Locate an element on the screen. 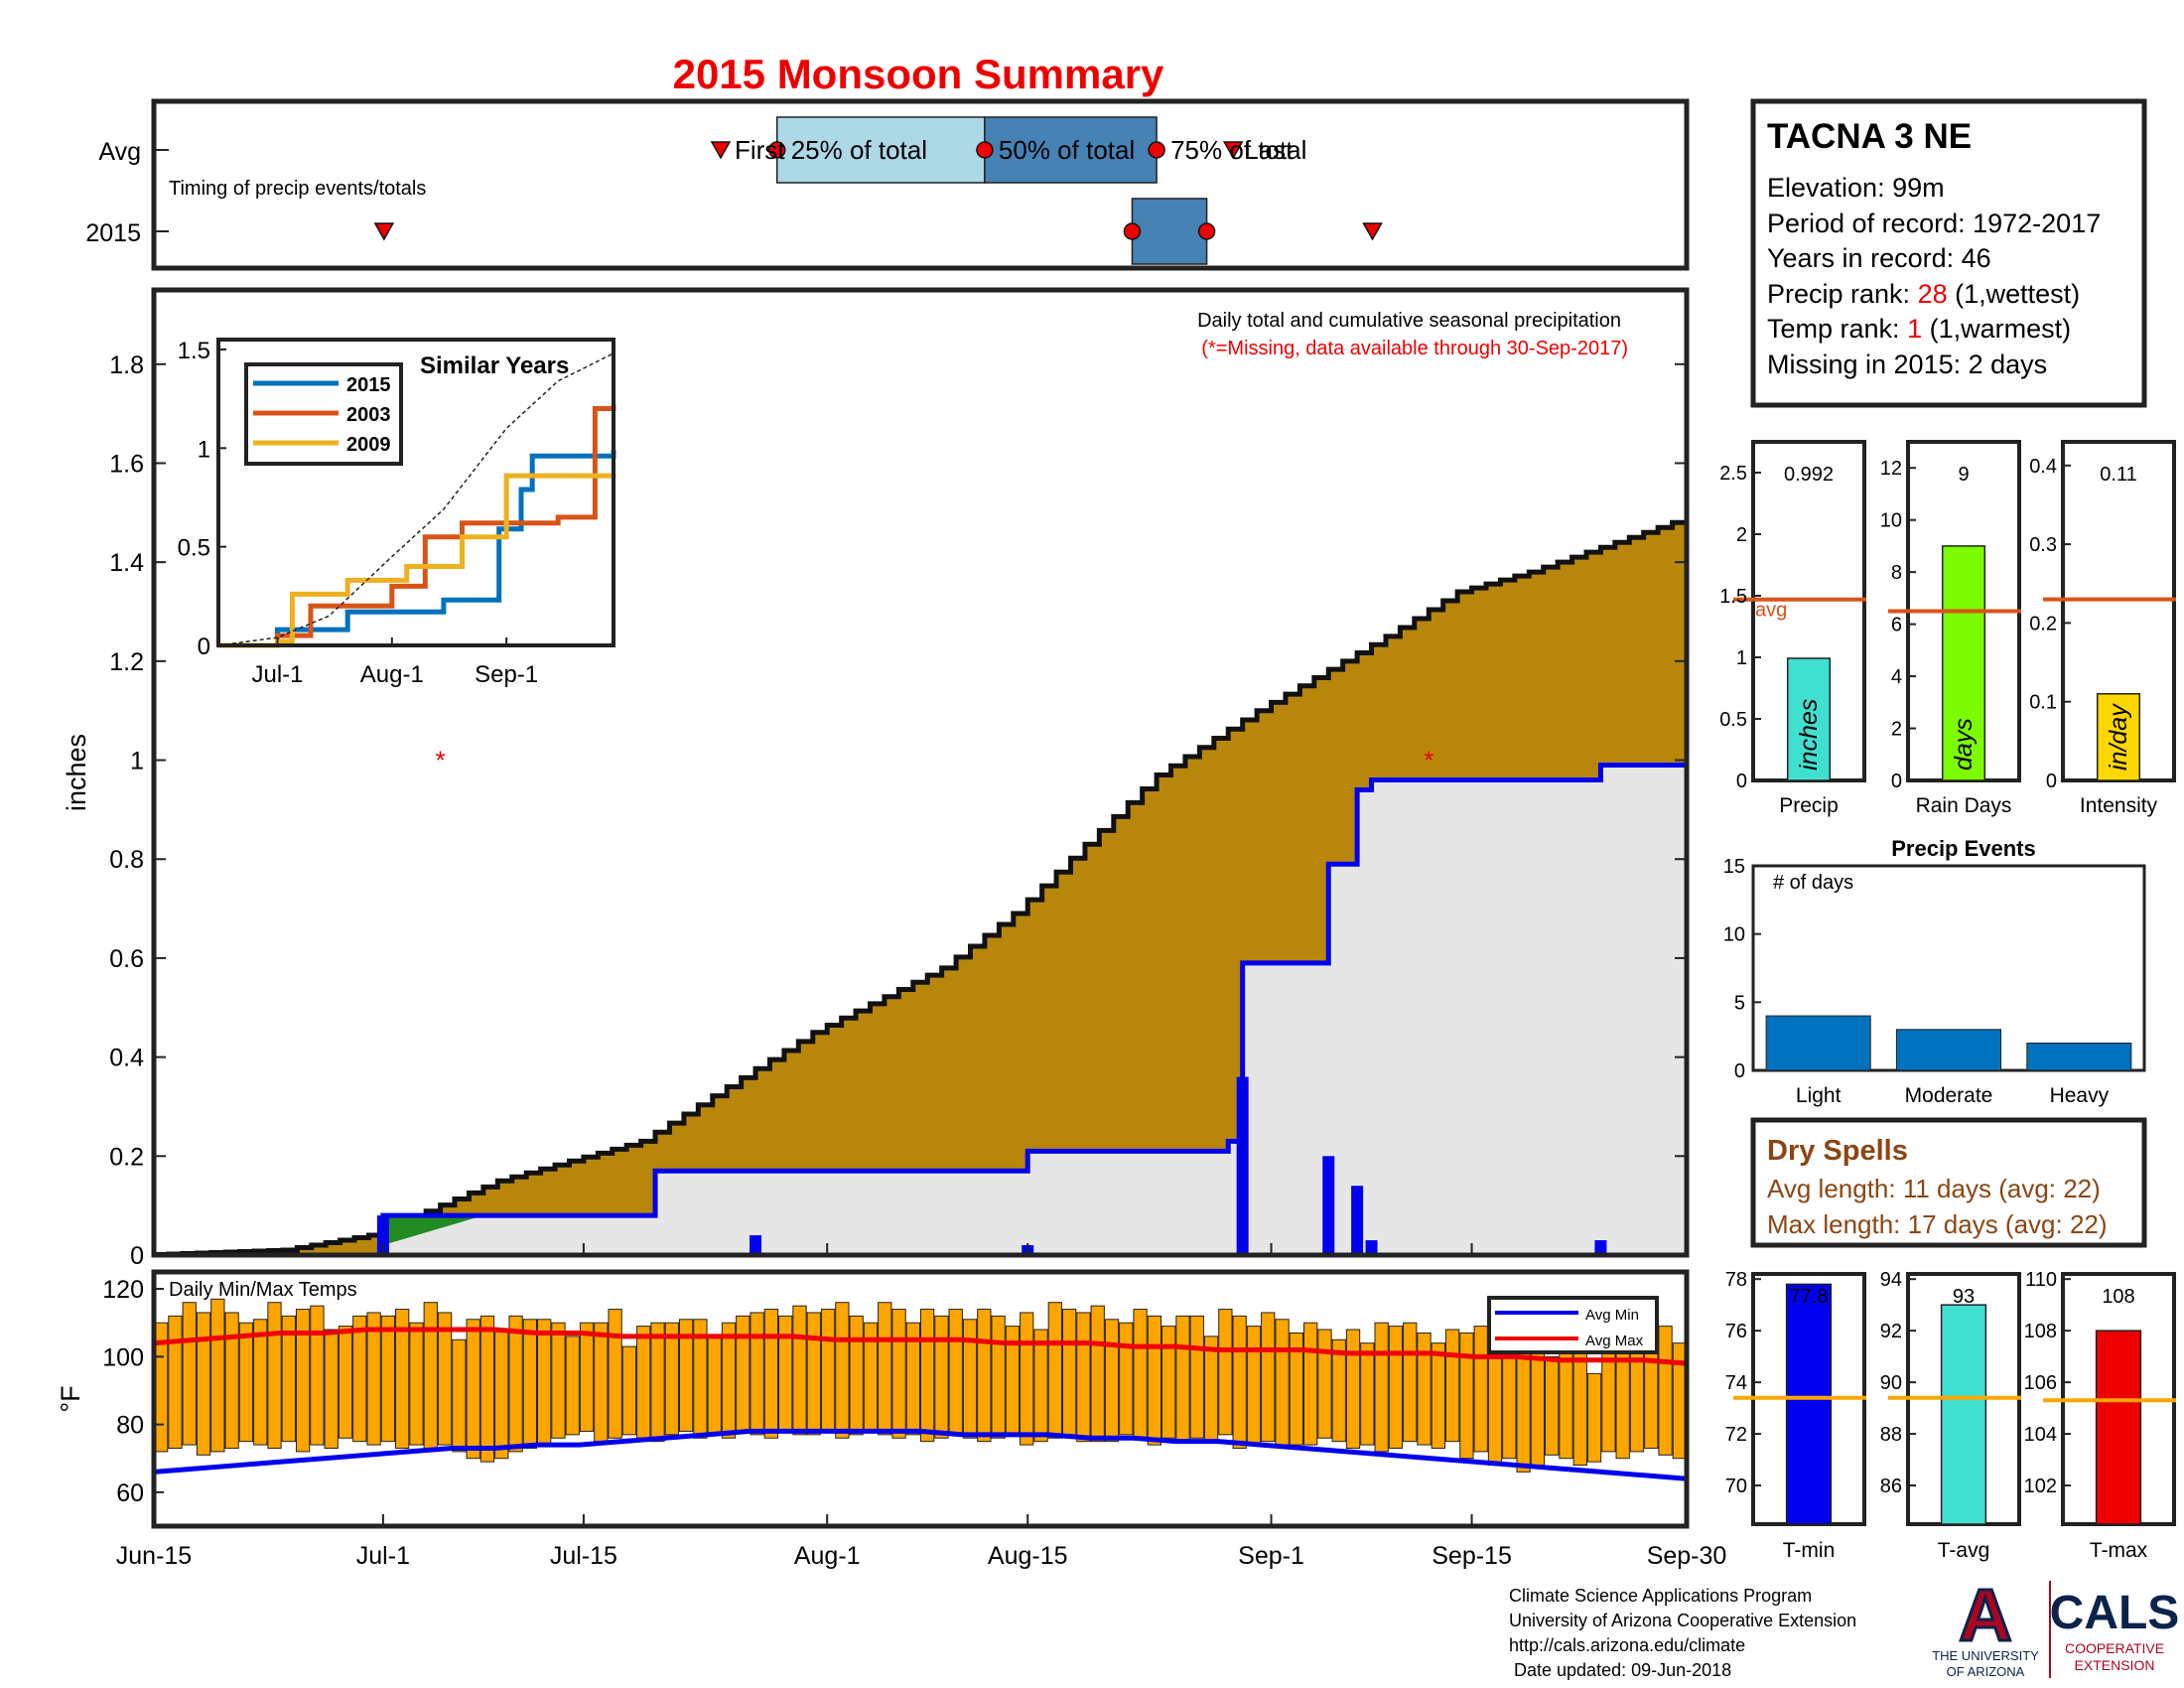 This screenshot has height=1688, width=2184. label-last: Last is located at coordinates (1269, 150).